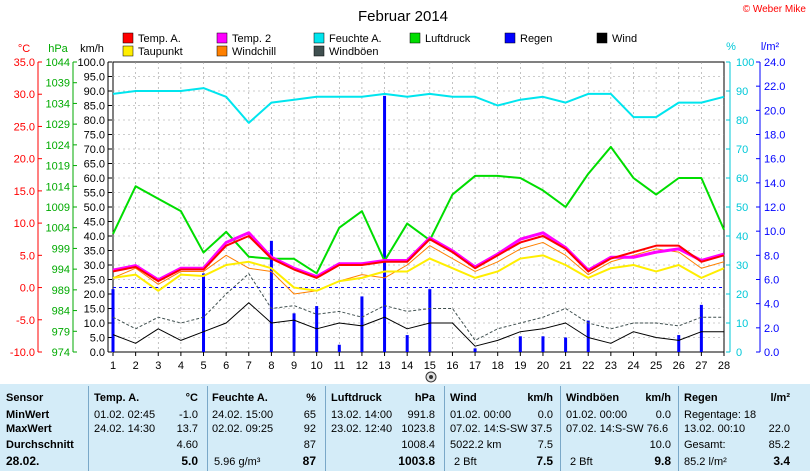 The height and width of the screenshot is (471, 810). I want to click on hpa-tick-label: 1014, so click(58, 187).